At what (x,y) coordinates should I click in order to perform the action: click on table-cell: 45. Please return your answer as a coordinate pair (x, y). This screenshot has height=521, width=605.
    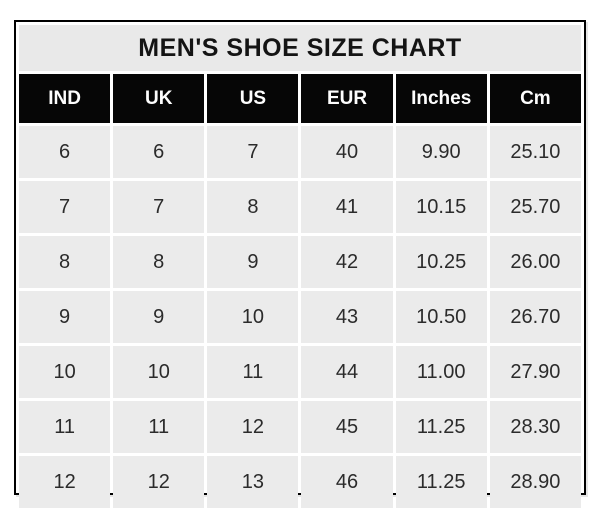
    Looking at the image, I should click on (347, 427).